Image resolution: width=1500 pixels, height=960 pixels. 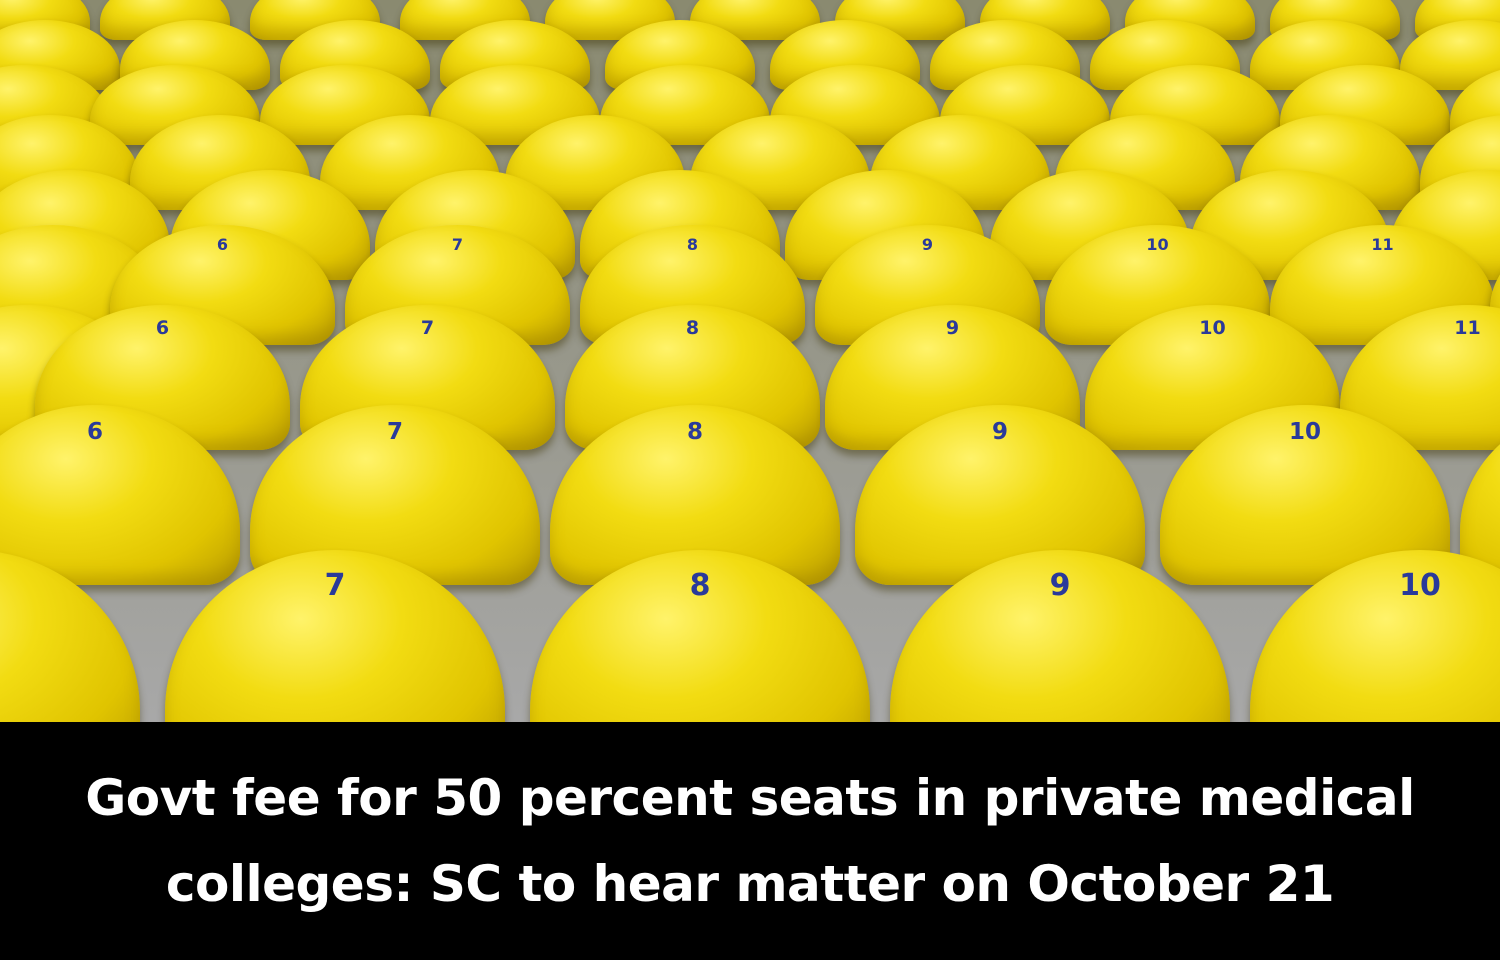 What do you see at coordinates (120, 495) in the screenshot?
I see `seat: 6` at bounding box center [120, 495].